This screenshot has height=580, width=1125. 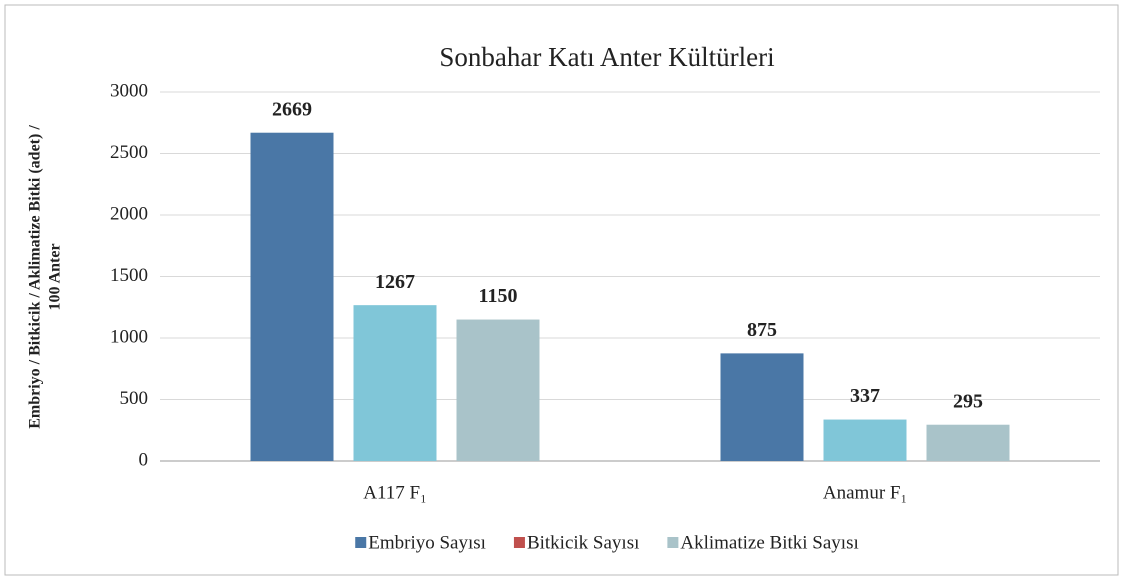 I want to click on x-tick-label: Anamur F₁, so click(x=865, y=492).